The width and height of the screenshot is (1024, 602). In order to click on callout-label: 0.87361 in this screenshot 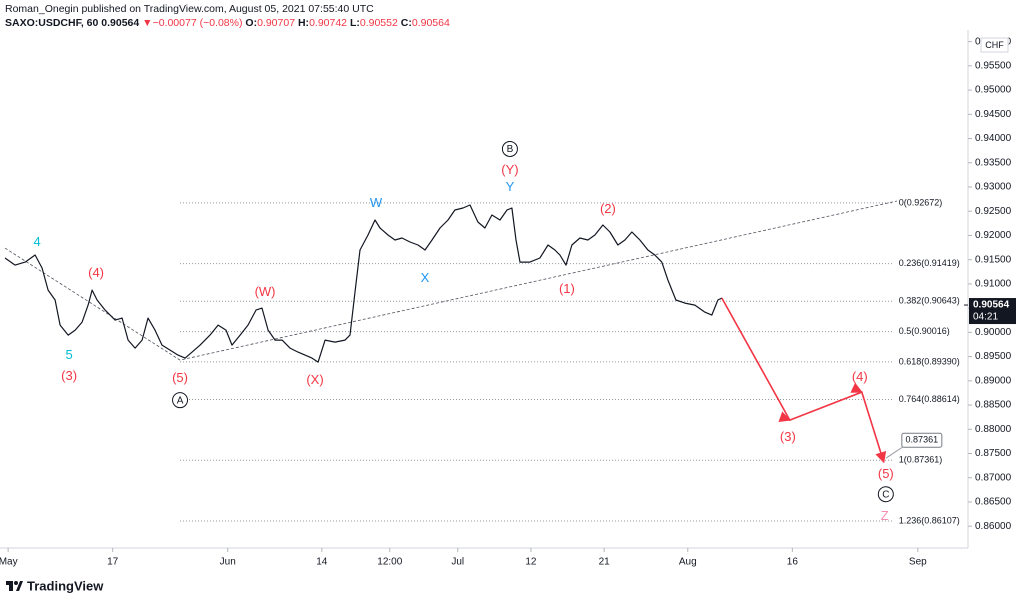, I will do `click(922, 440)`.